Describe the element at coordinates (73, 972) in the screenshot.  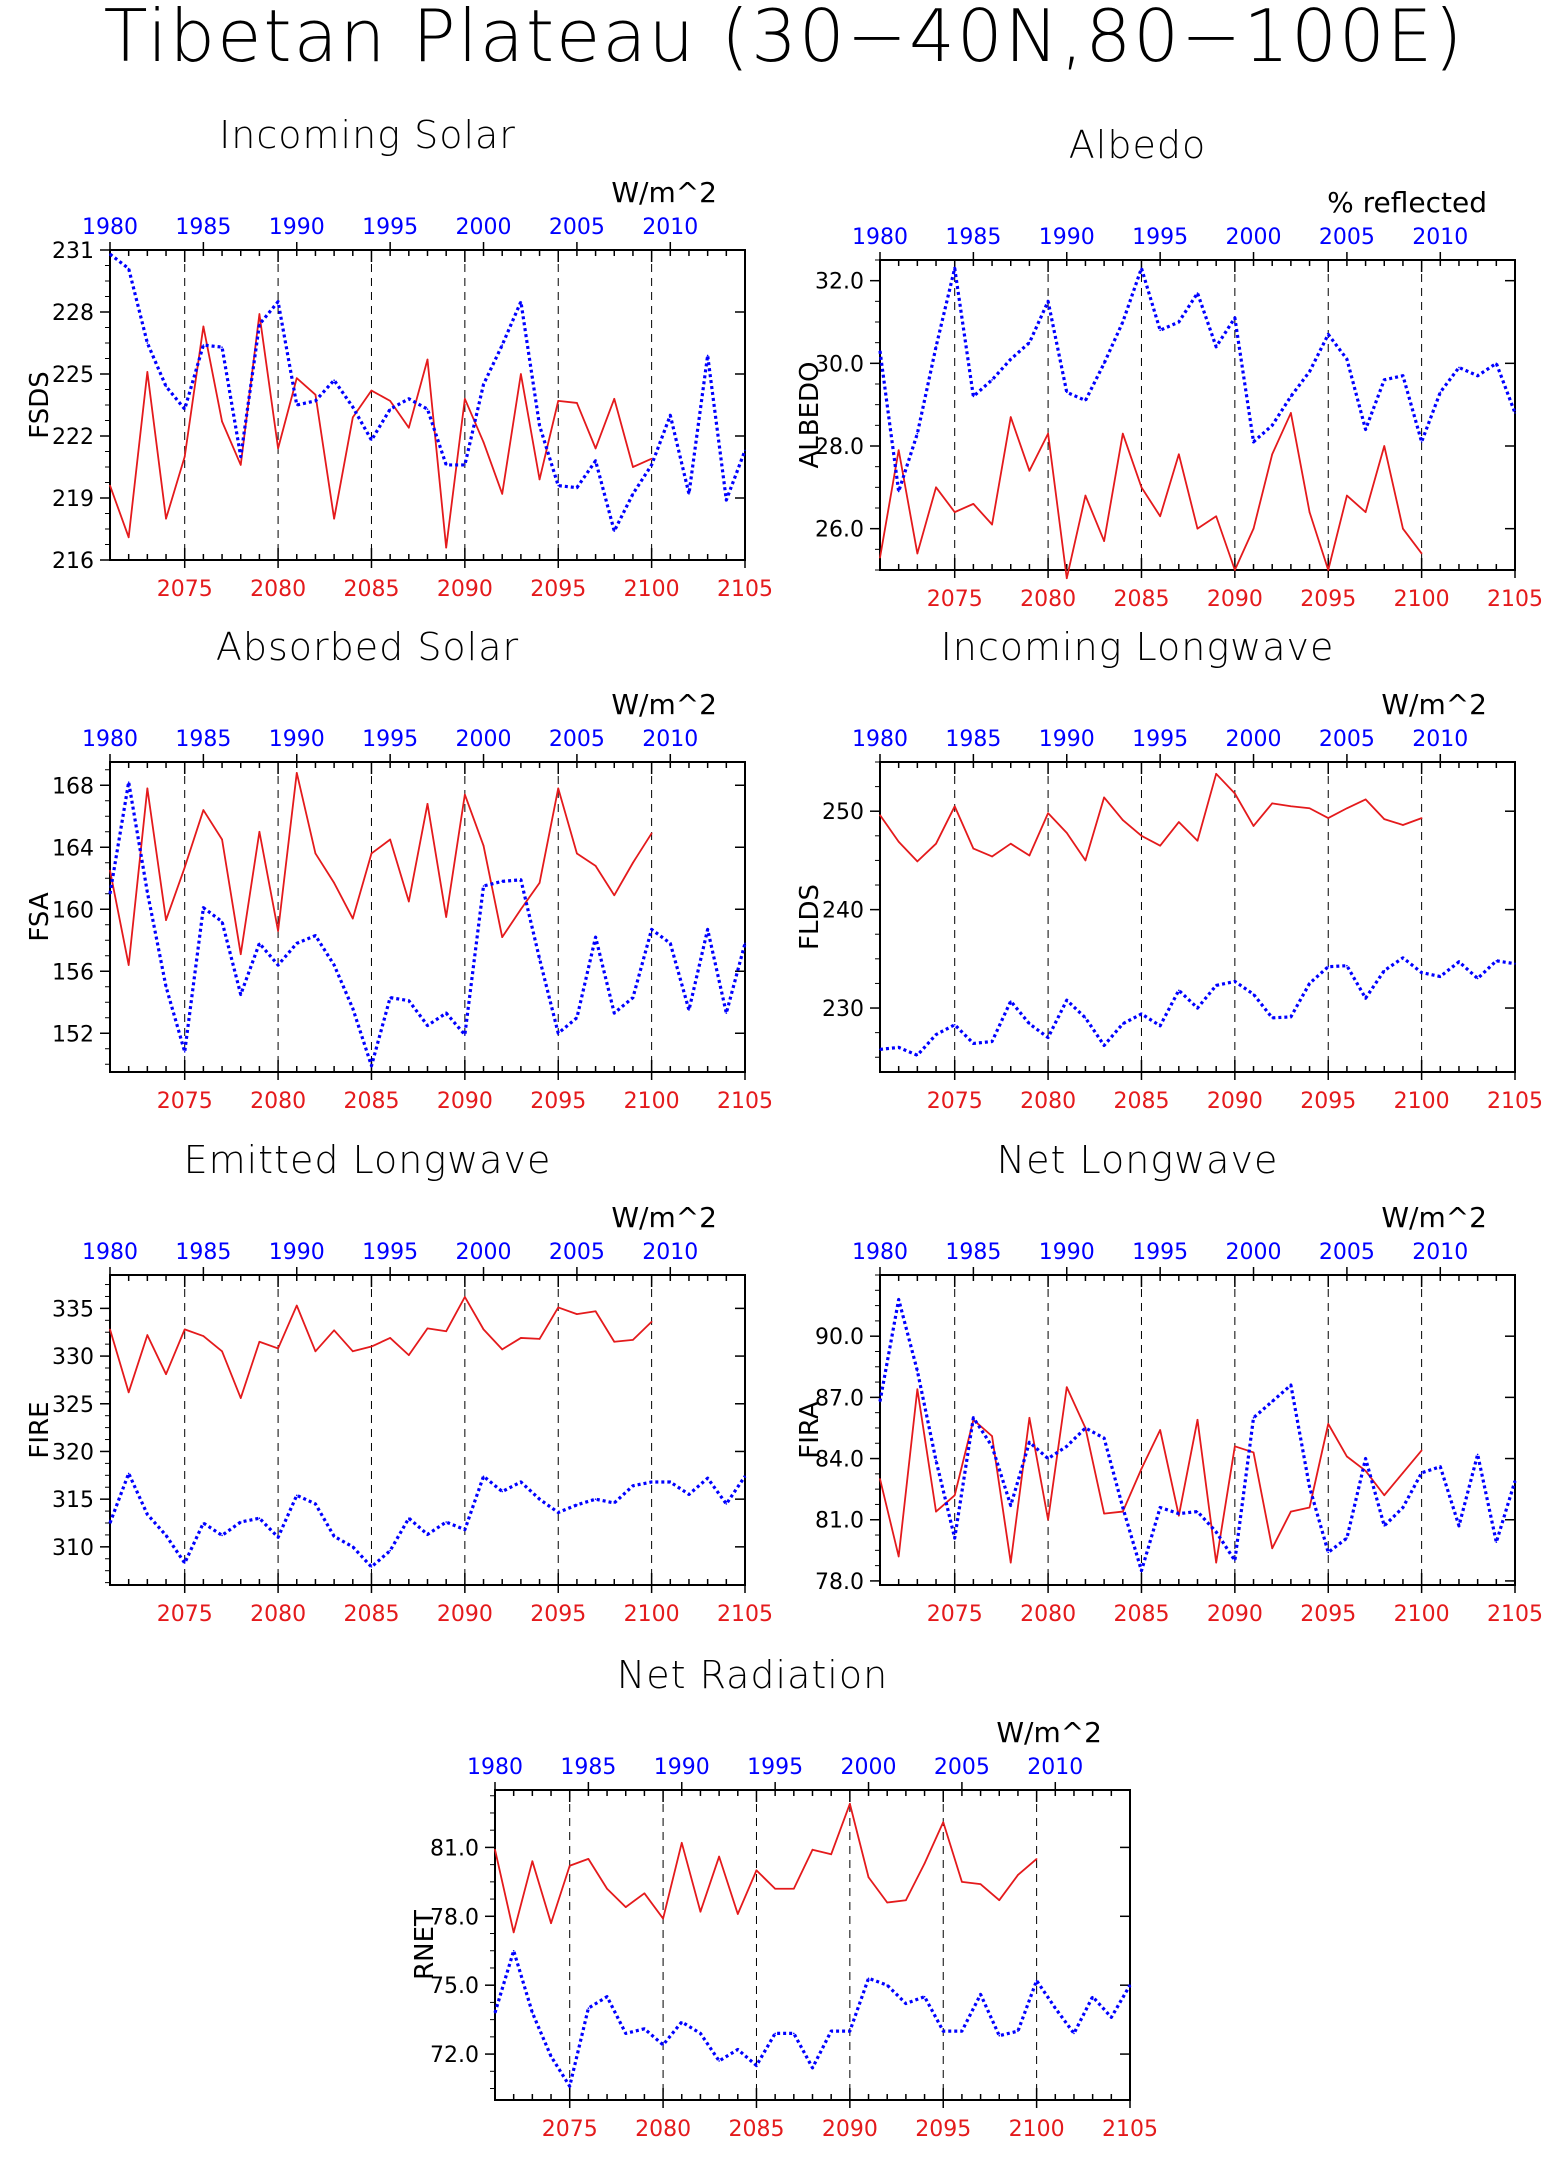
I see `y-tick-label: 156` at that location.